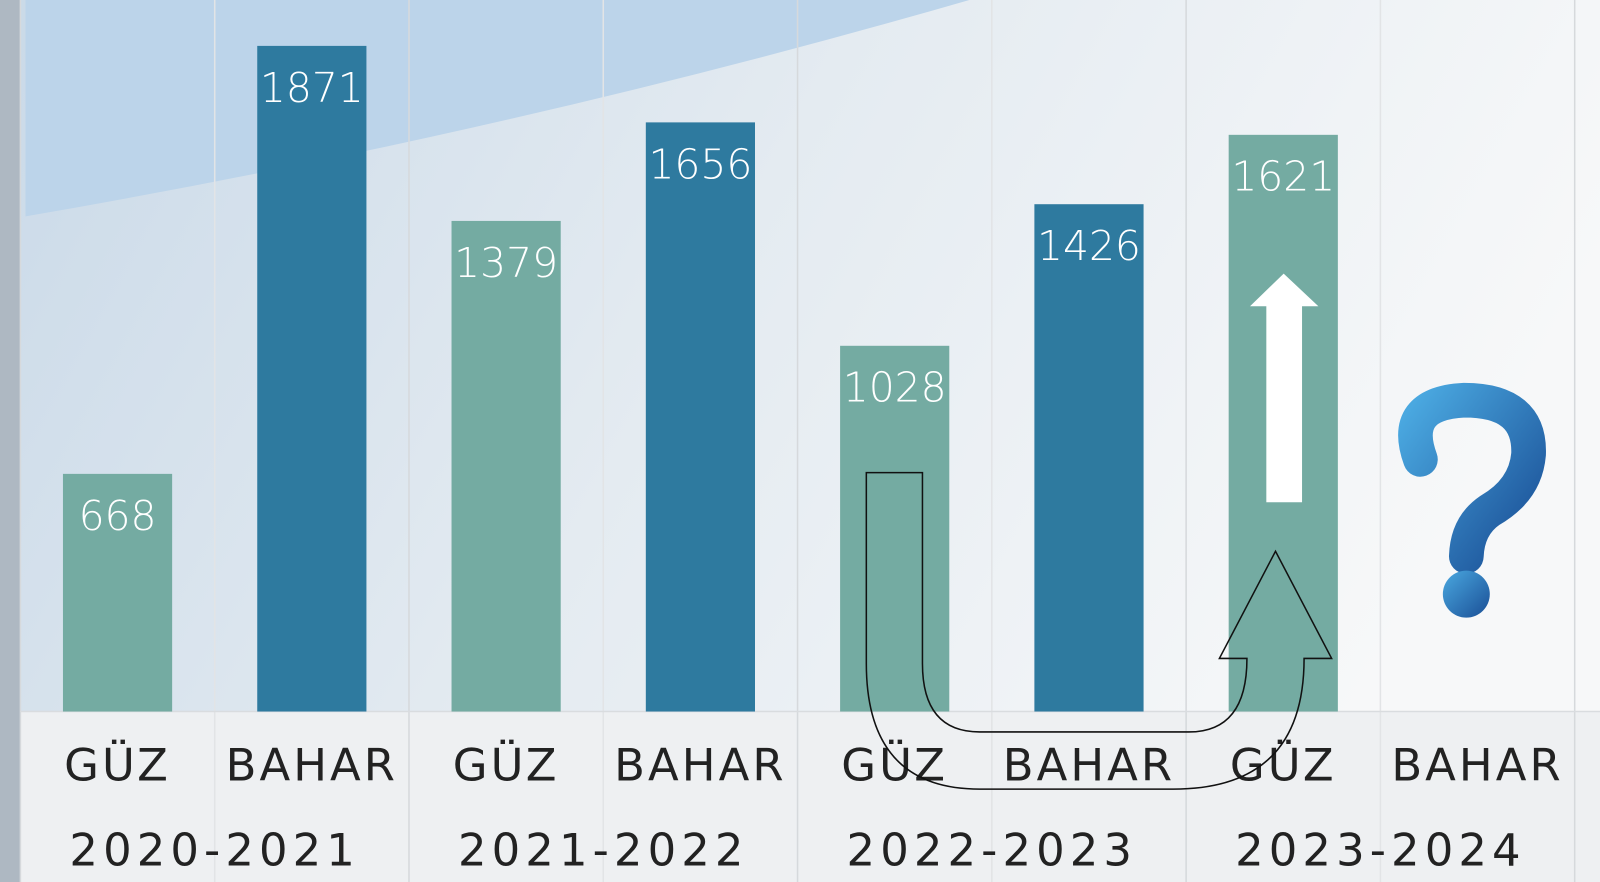  I want to click on group-label: 2023-2024, so click(1380, 849).